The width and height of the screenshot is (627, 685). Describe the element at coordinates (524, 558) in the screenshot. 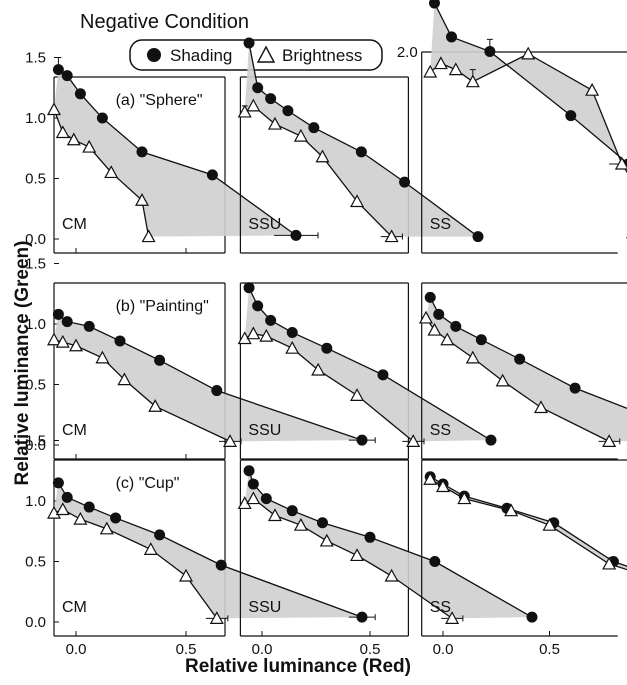

I see `panel-2-2: 0.0 0.5 SS` at that location.